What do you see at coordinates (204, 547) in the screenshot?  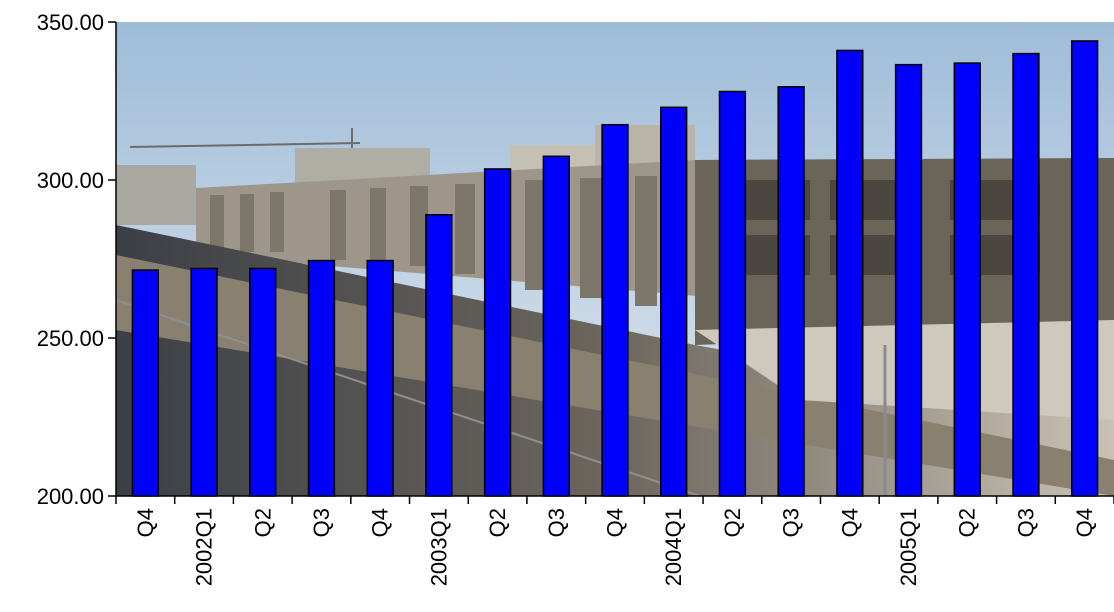 I see `x-tick-label: 2002Q1` at bounding box center [204, 547].